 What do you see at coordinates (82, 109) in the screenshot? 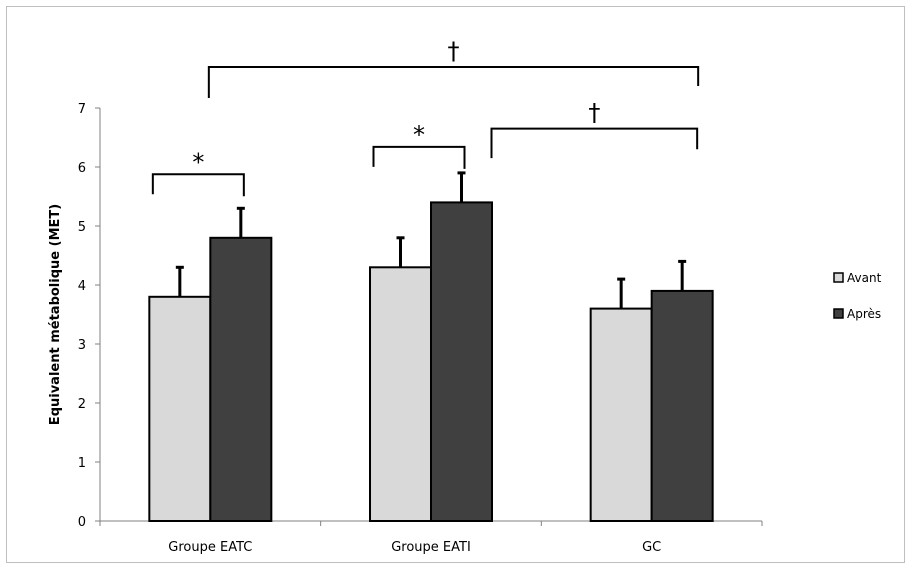
I see `y-tick-label: 7` at bounding box center [82, 109].